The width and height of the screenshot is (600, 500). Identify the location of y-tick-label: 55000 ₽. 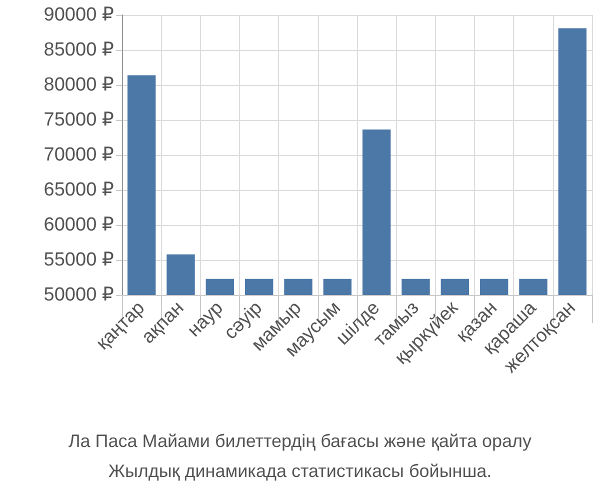
(79, 260).